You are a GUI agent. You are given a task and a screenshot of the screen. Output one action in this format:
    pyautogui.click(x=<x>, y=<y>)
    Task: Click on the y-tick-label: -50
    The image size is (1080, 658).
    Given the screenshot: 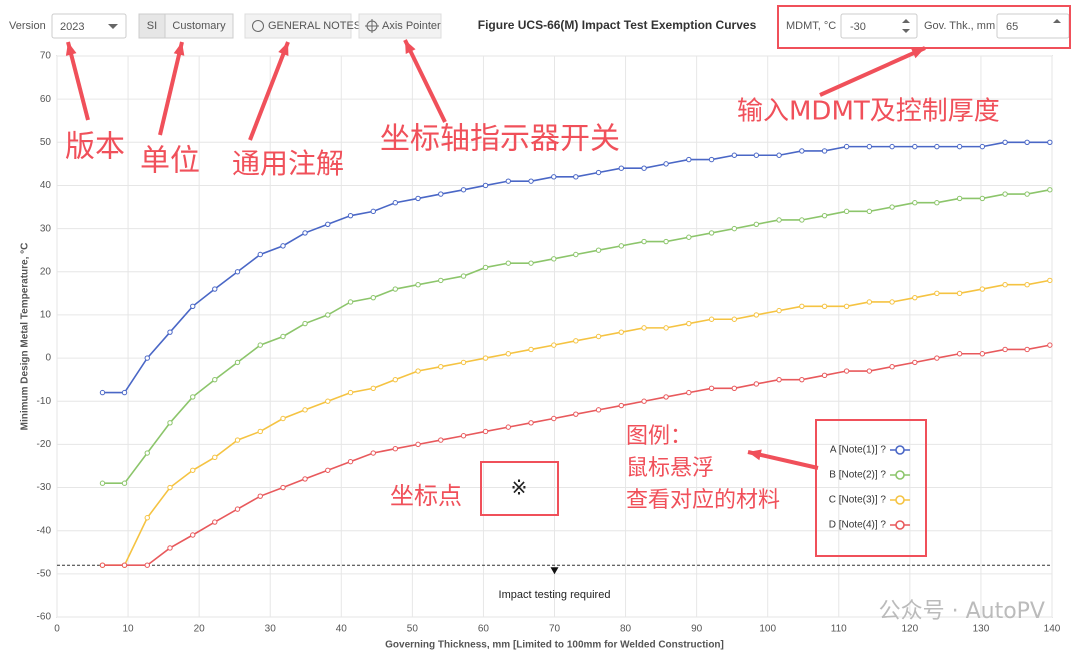 What is the action you would take?
    pyautogui.click(x=44, y=573)
    